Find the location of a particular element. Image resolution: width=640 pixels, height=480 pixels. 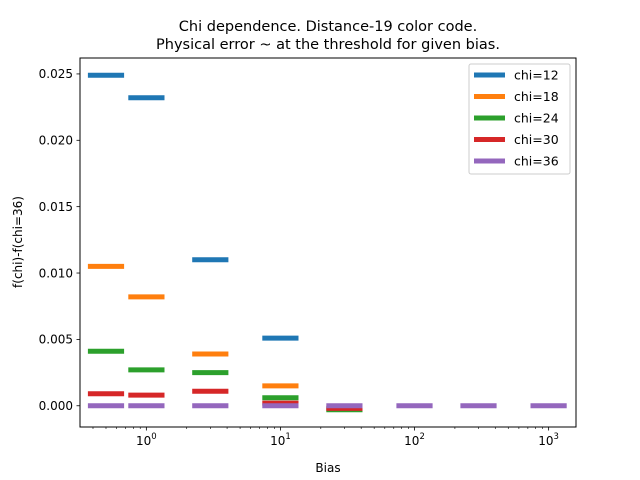

y-tick-label-2: 0.010 is located at coordinates (56, 273).